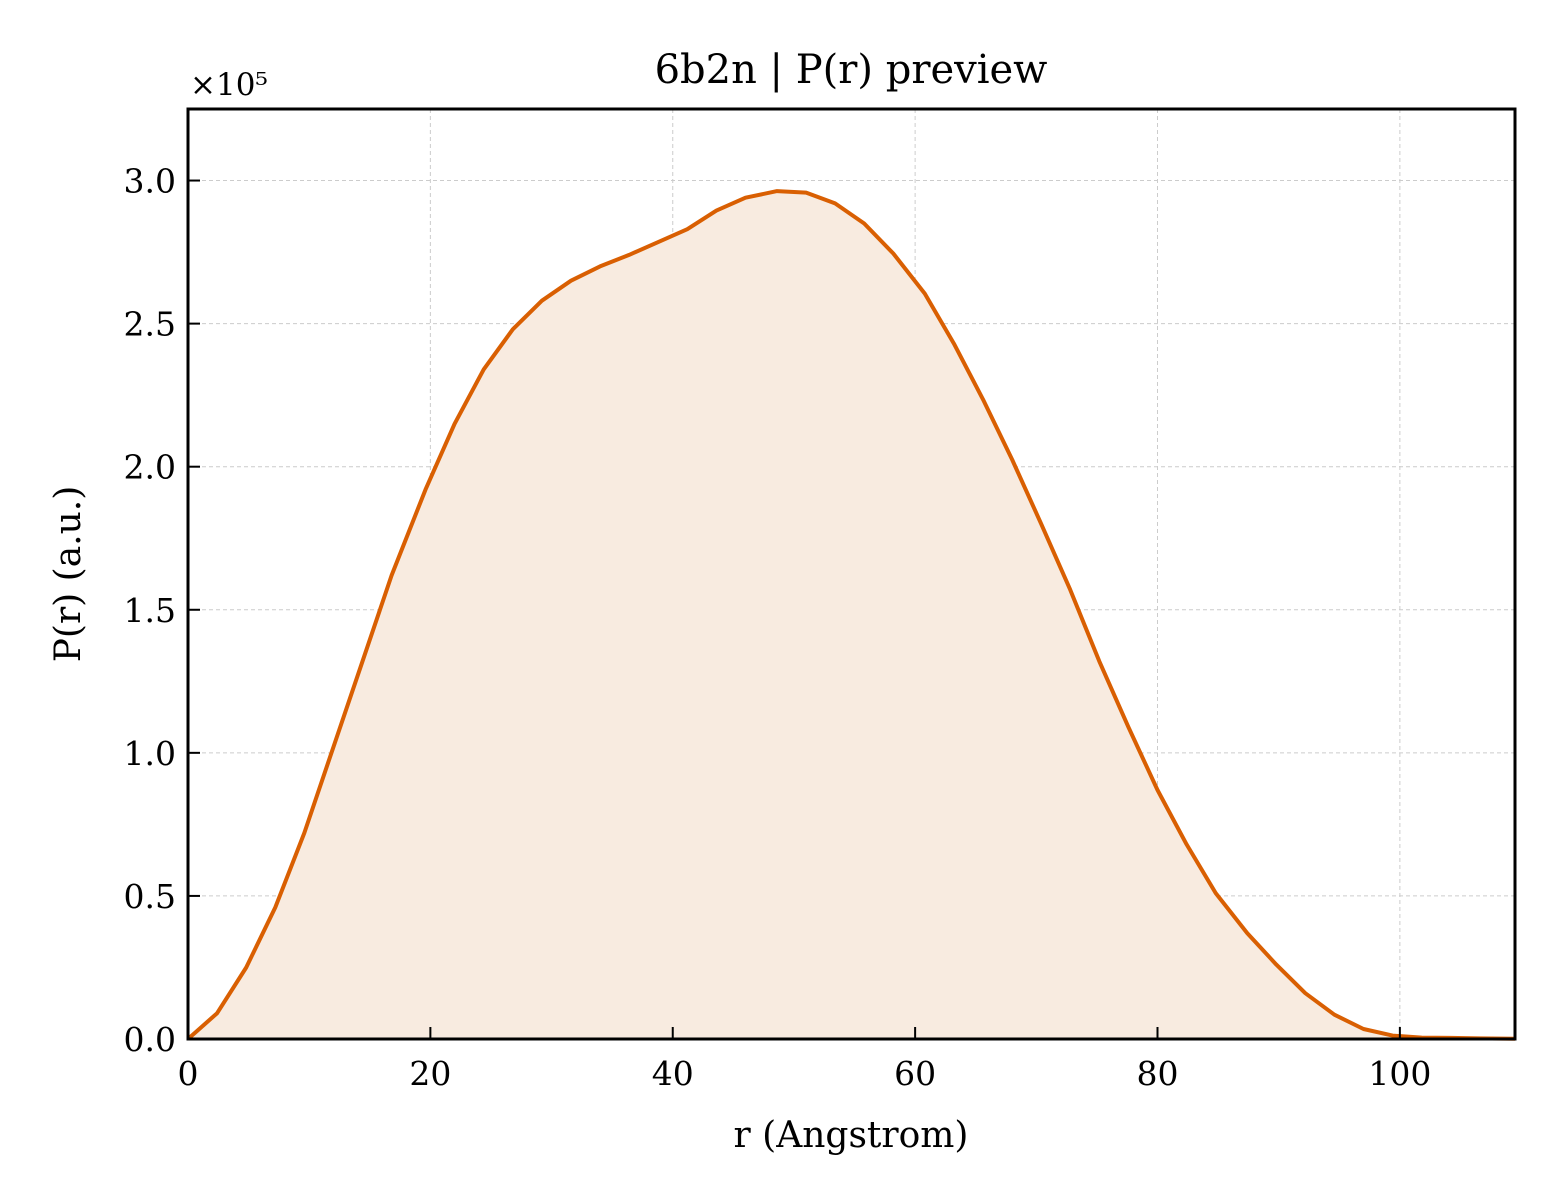  I want to click on x-axis-label: r (Angstrom), so click(851, 1135).